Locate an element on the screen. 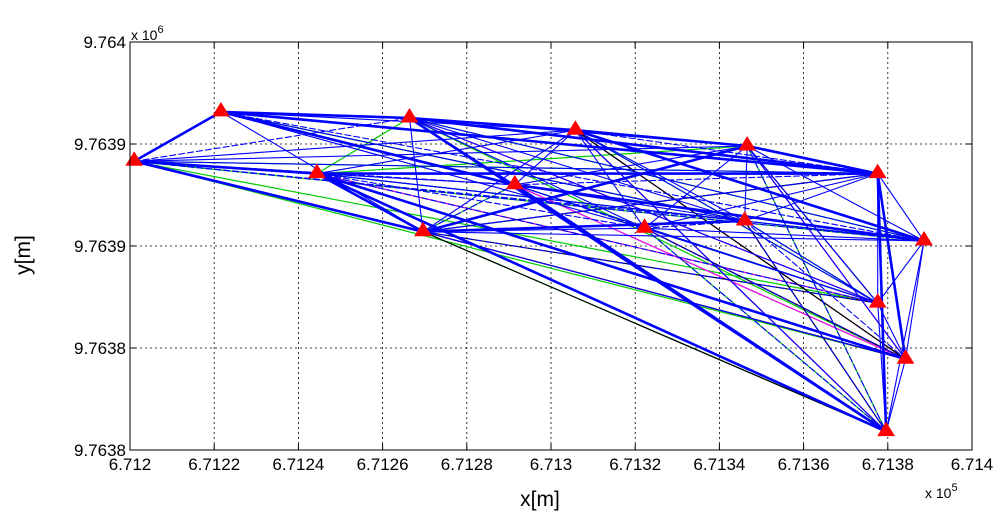 The image size is (1002, 514). x-exponent-label: x 105 is located at coordinates (941, 491).